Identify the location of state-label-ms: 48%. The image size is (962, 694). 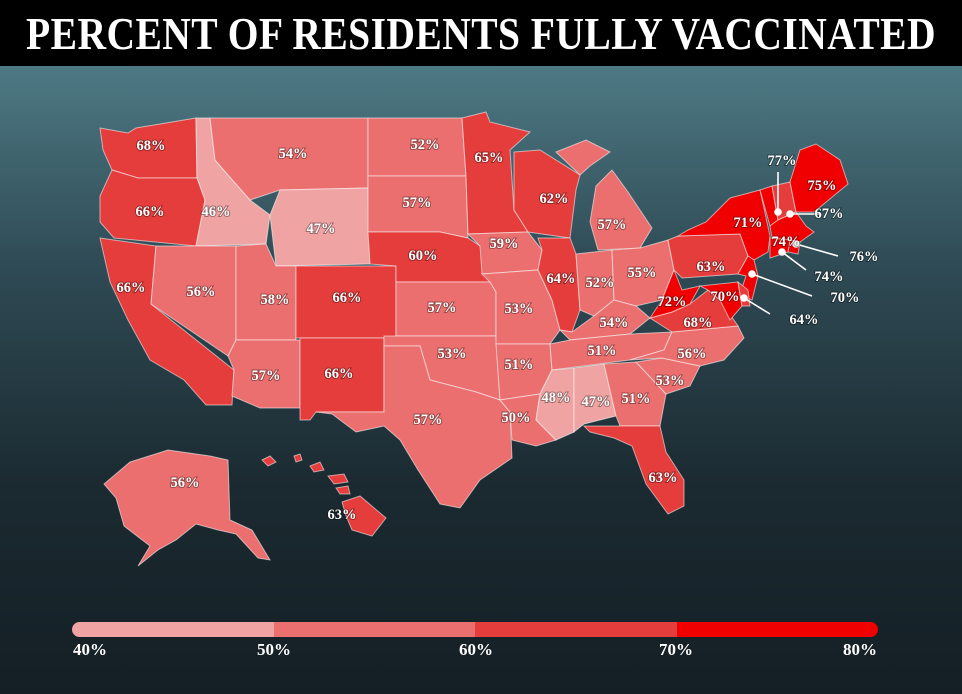
(556, 398).